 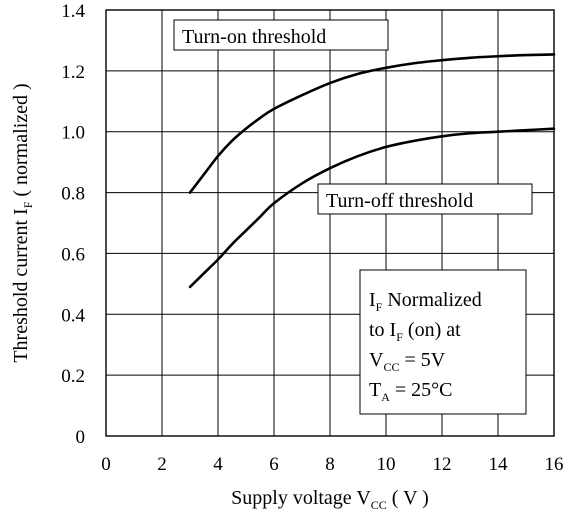 I want to click on turn-on-label-box, so click(x=281, y=35).